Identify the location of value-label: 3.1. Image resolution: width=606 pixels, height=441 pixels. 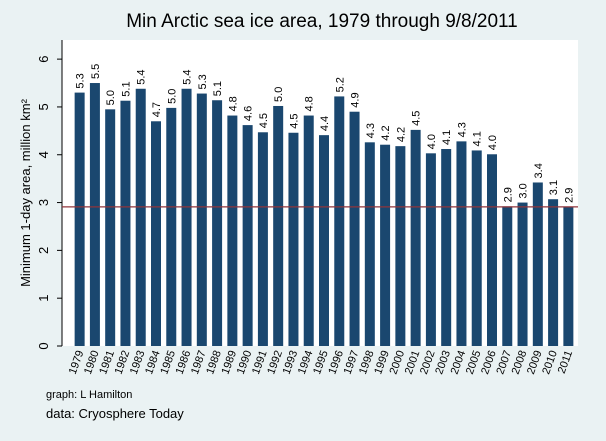
(554, 187).